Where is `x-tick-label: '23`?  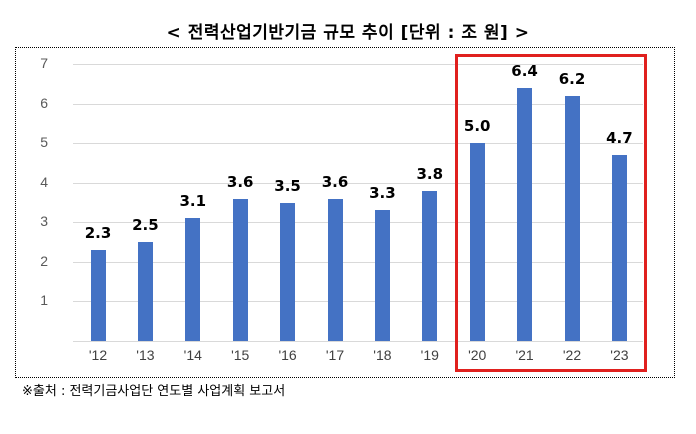 x-tick-label: '23 is located at coordinates (619, 355).